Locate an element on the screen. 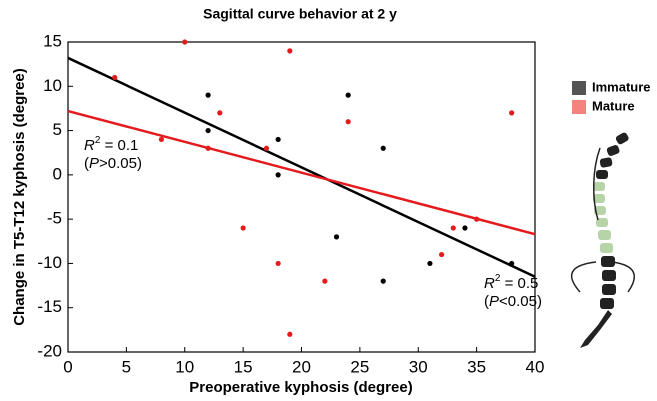 Image resolution: width=657 pixels, height=401 pixels. x-tick-label: 25 is located at coordinates (359, 366).